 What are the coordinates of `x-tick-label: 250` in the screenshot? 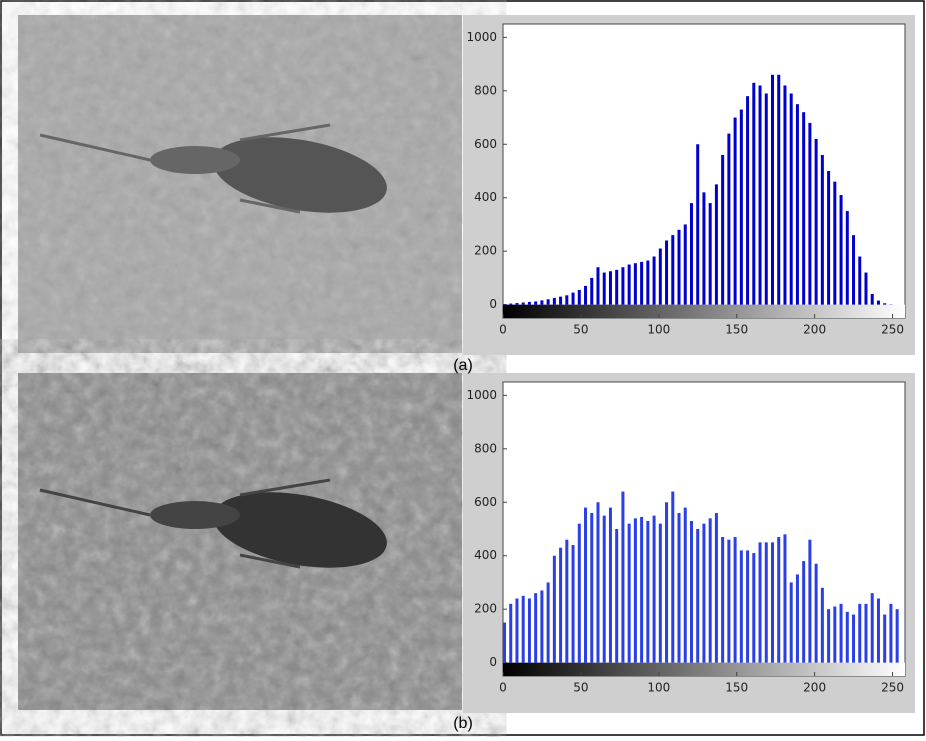 It's located at (892, 688).